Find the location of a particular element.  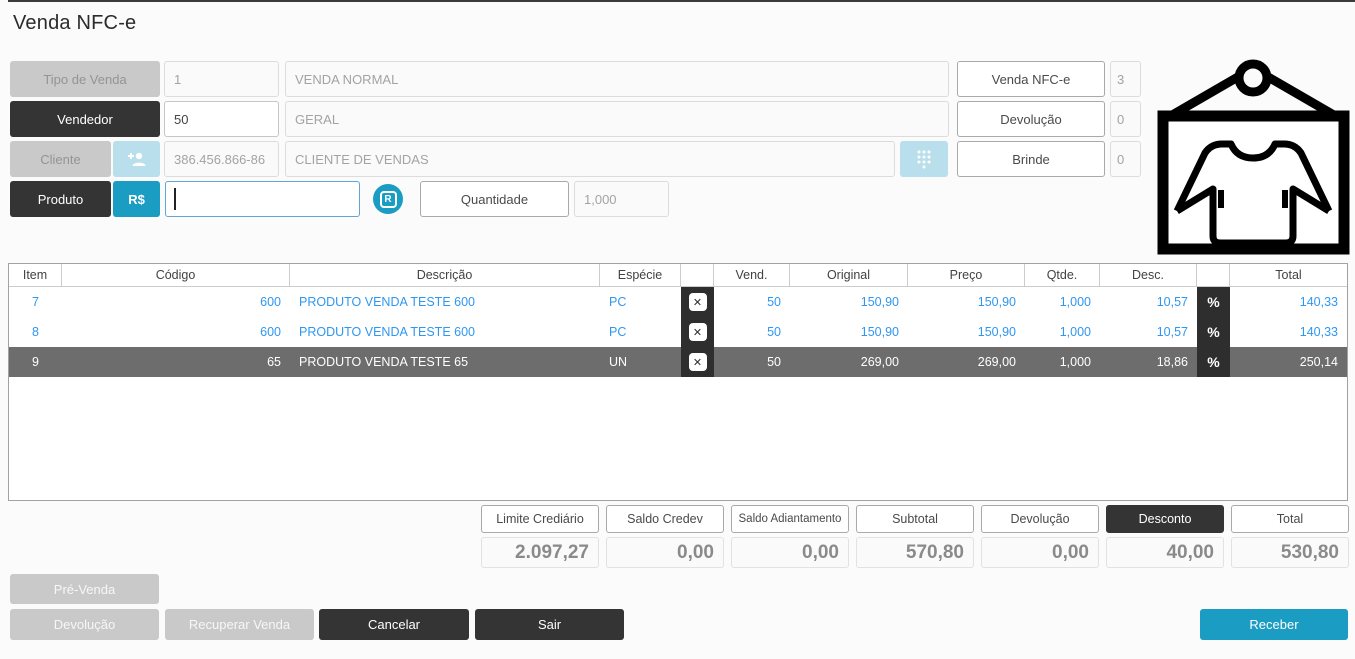

pre-venda-button: Pré-Venda is located at coordinates (84, 589).